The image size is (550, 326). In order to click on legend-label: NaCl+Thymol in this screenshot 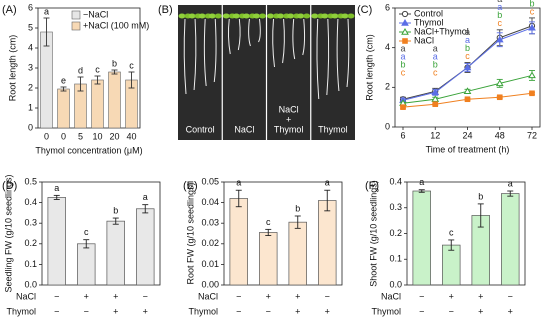, I will do `click(441, 31)`.